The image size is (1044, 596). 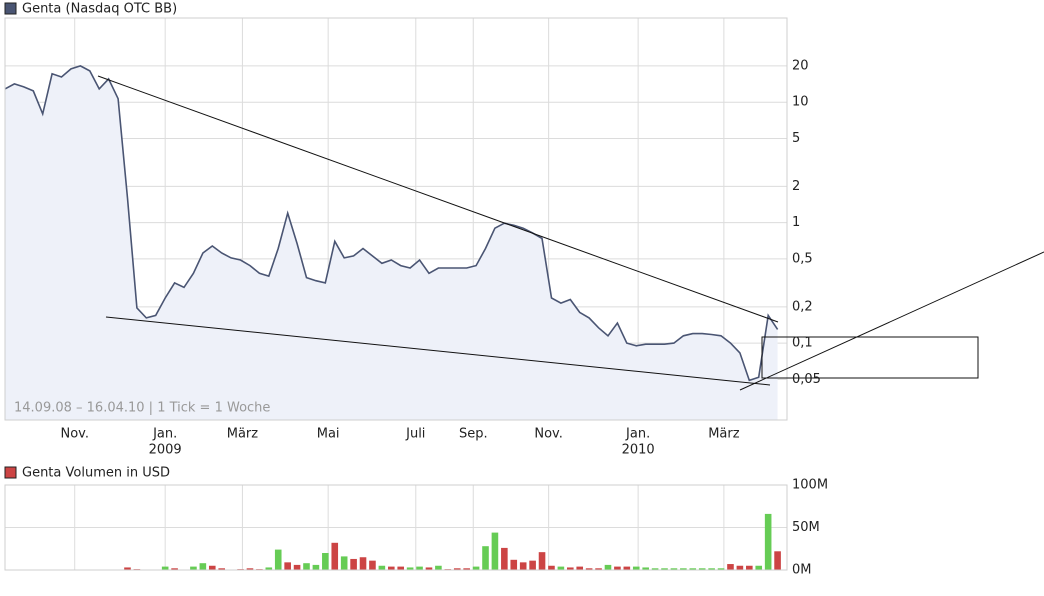 I want to click on y-tick-label: 0,5, so click(x=802, y=258).